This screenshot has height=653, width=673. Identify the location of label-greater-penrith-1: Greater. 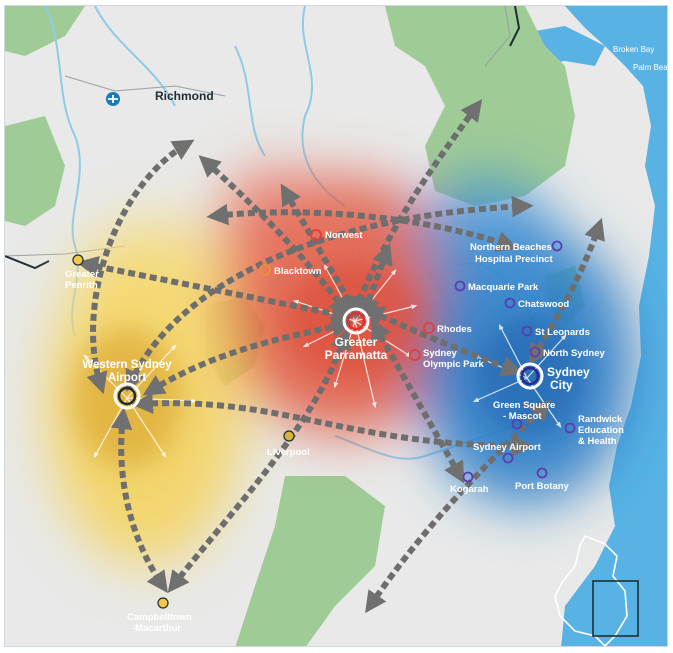
(82, 274).